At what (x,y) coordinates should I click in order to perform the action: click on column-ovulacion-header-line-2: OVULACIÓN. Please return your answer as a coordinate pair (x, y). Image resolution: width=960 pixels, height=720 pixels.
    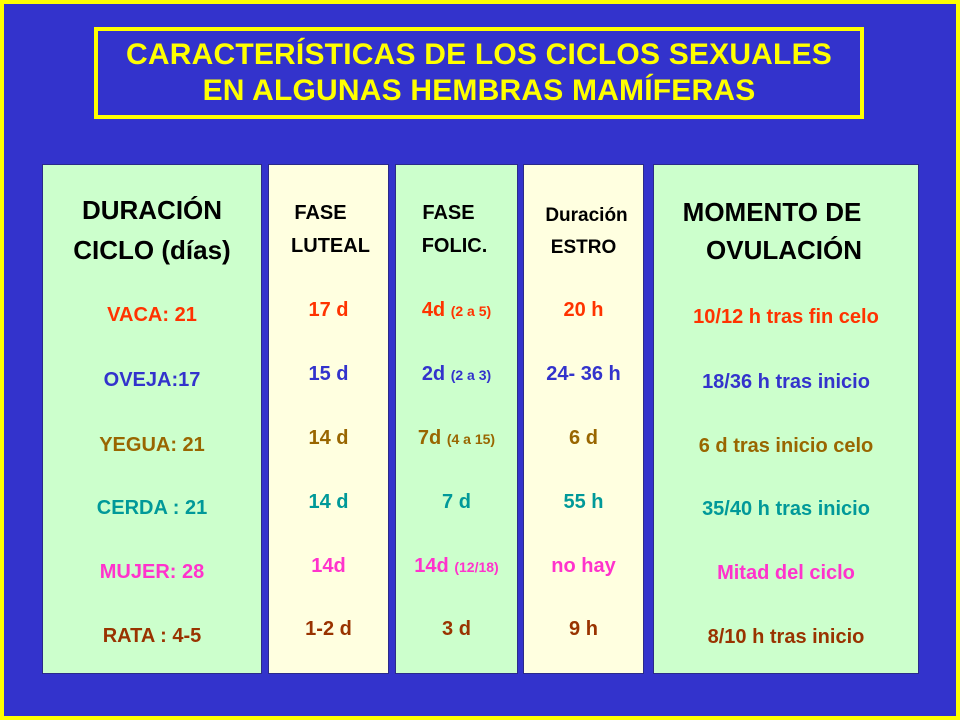
    Looking at the image, I should click on (784, 250).